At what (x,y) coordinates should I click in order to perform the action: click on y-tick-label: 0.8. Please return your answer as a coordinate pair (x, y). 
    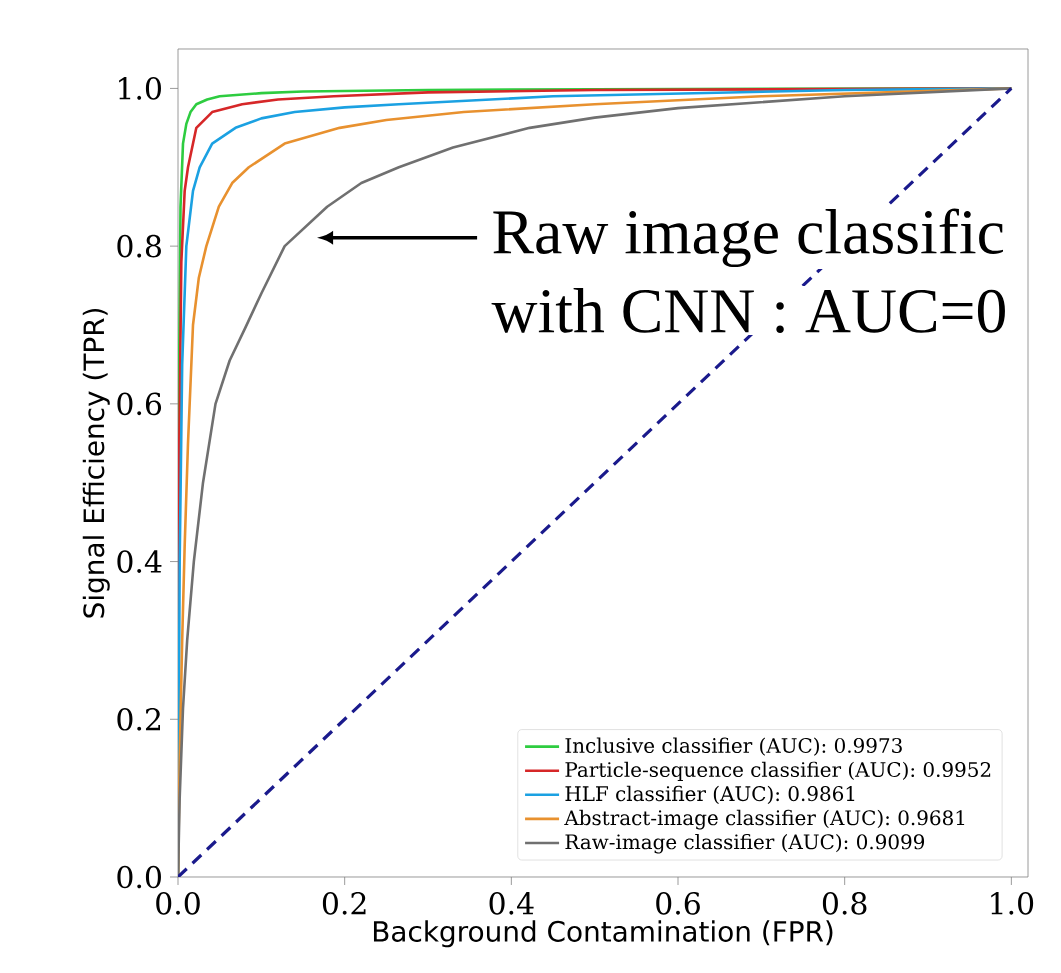
    Looking at the image, I should click on (139, 246).